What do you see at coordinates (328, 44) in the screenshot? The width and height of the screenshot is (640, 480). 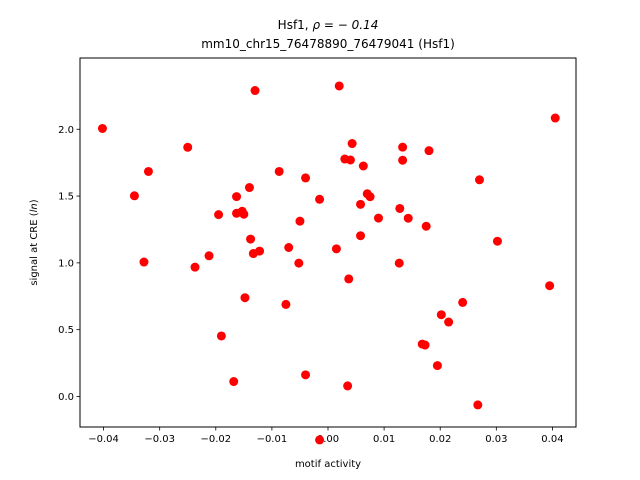 I see `chart-subtitle: mm10_chr15_76478890_76479041 (Hsf1)` at bounding box center [328, 44].